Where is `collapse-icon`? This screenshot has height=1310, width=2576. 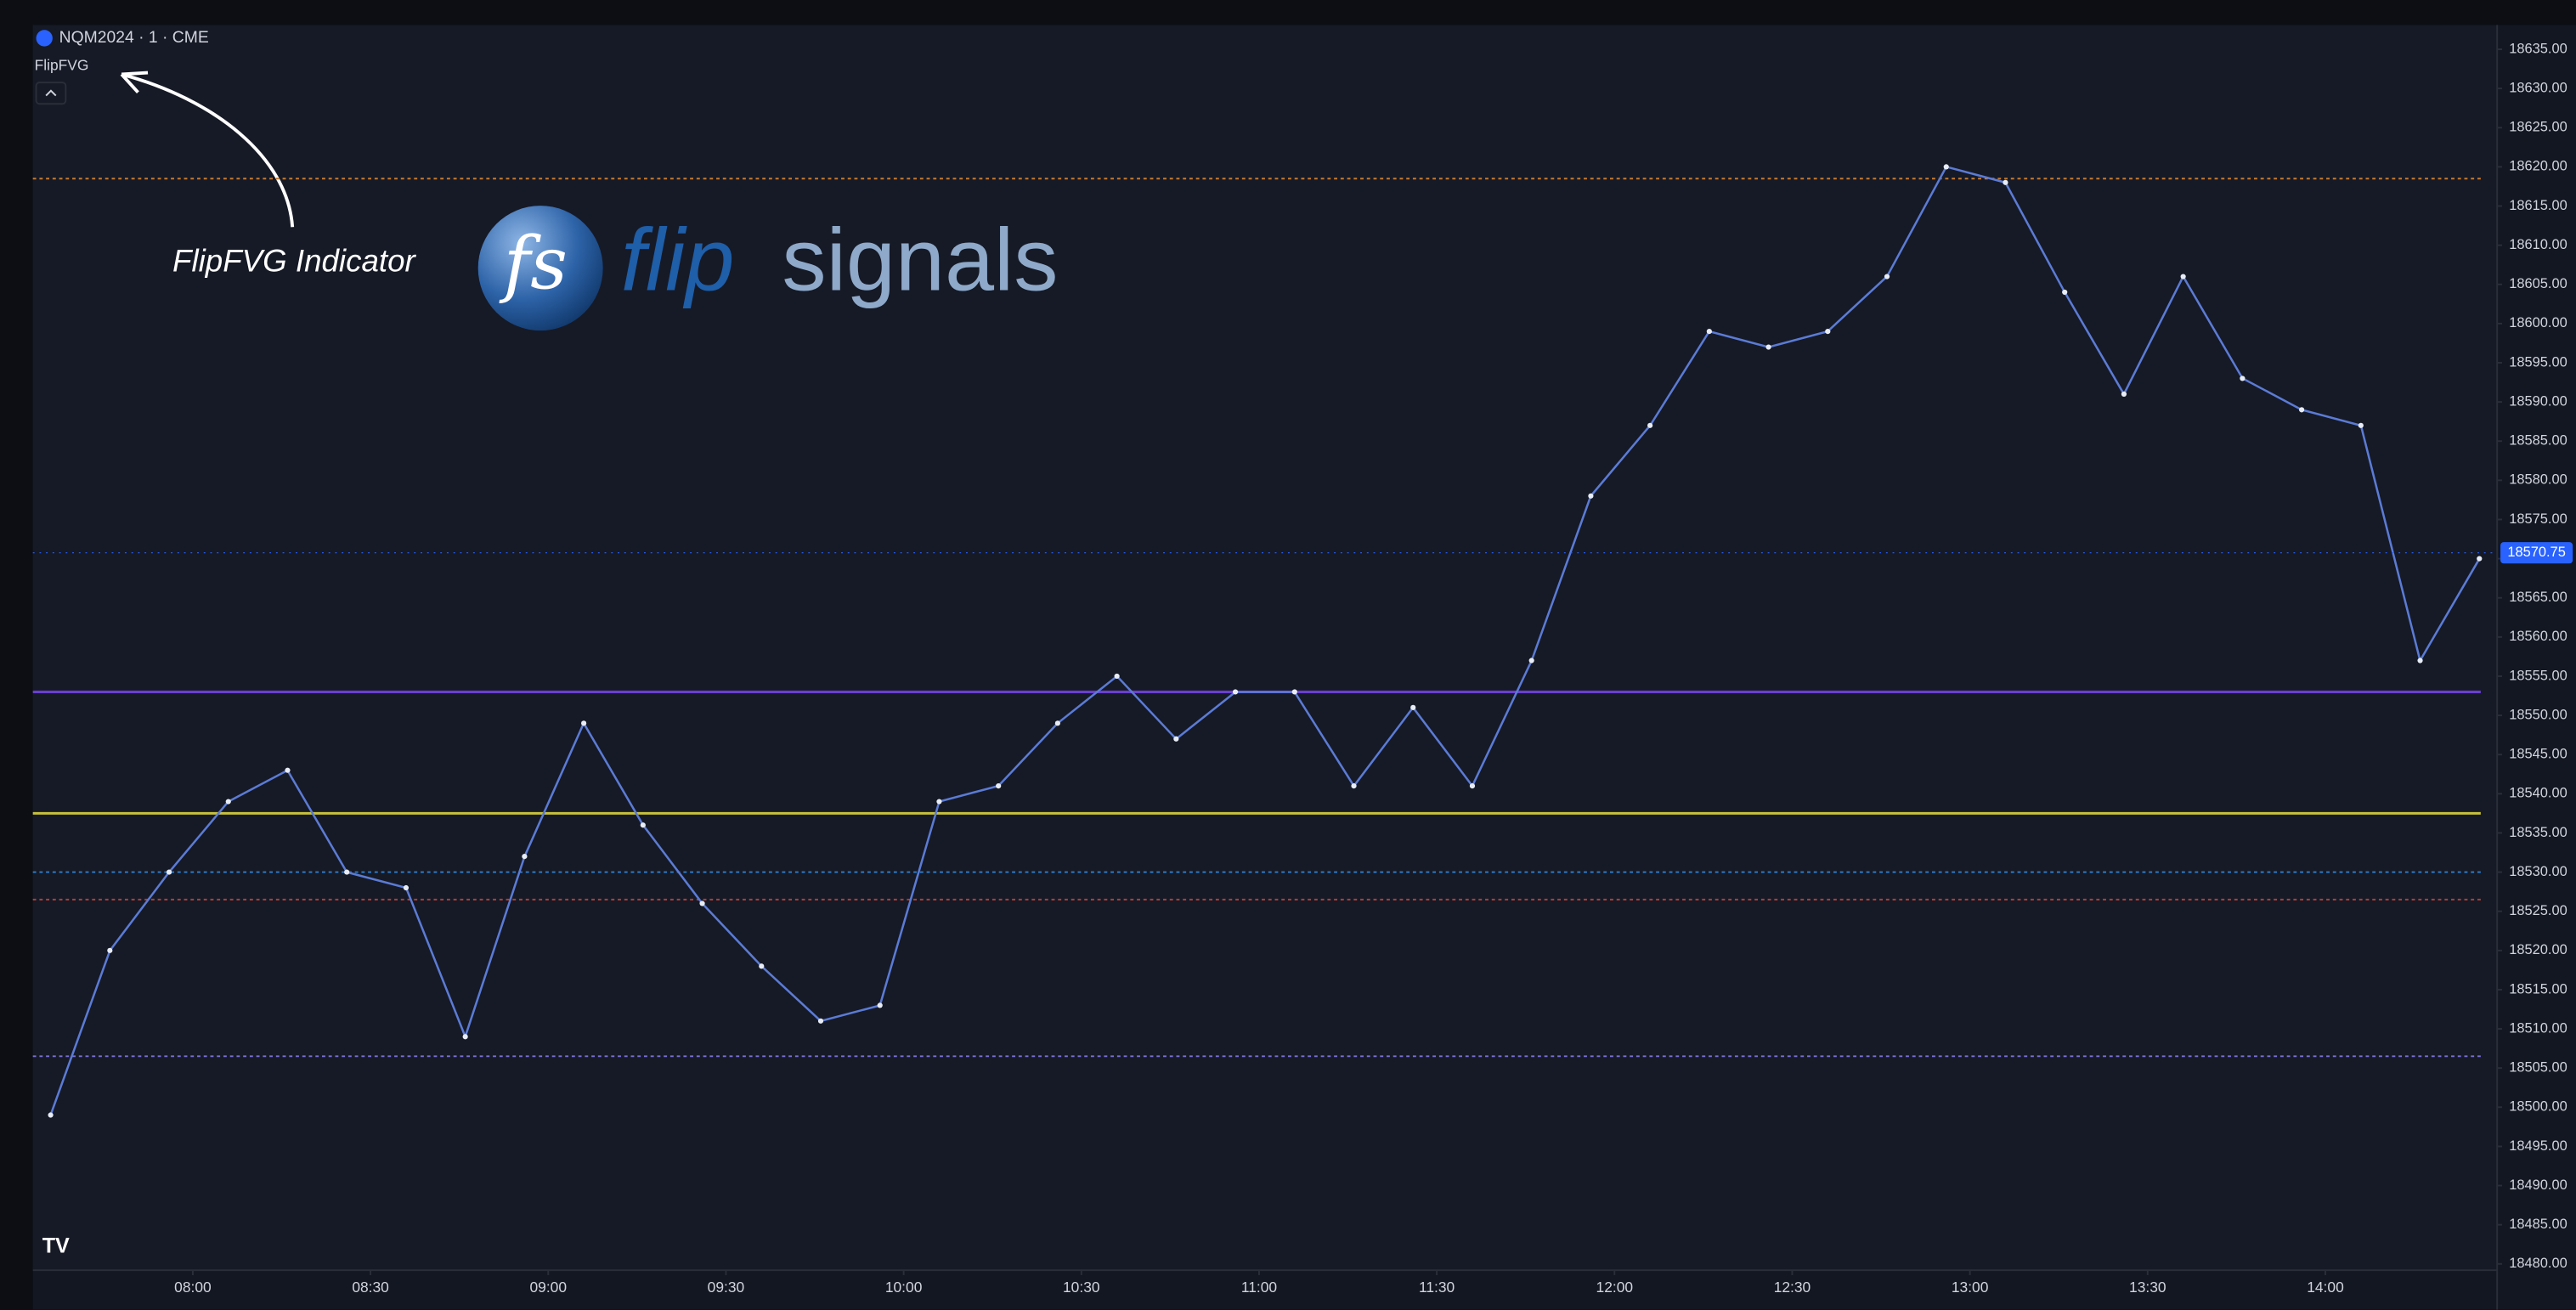
collapse-icon is located at coordinates (51, 93).